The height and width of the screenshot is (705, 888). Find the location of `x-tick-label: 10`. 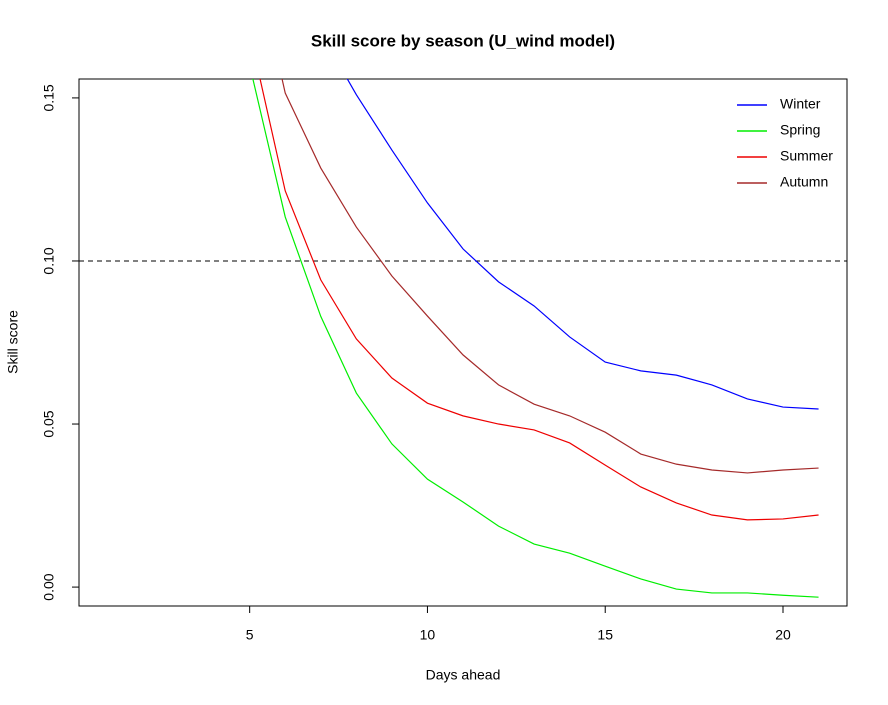

x-tick-label: 10 is located at coordinates (428, 635).